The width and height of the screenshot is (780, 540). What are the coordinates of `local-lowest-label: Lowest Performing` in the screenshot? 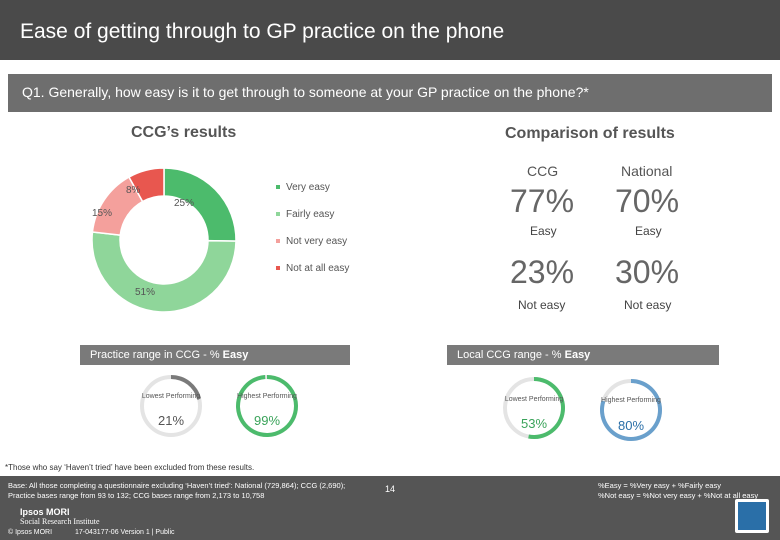 It's located at (534, 399).